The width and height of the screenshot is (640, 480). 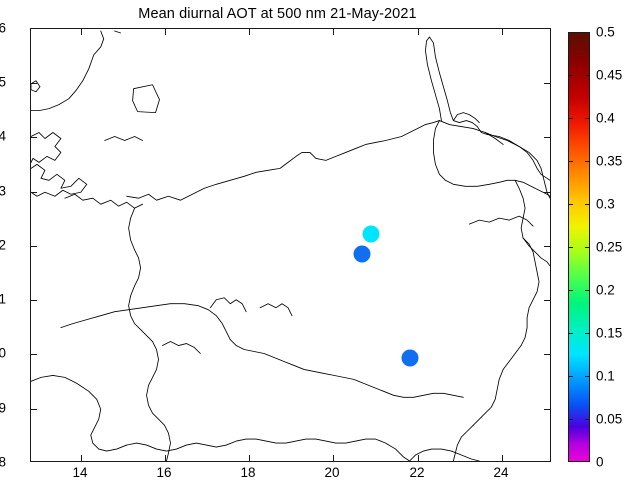 I want to click on coast-germany-north, so click(x=103, y=201).